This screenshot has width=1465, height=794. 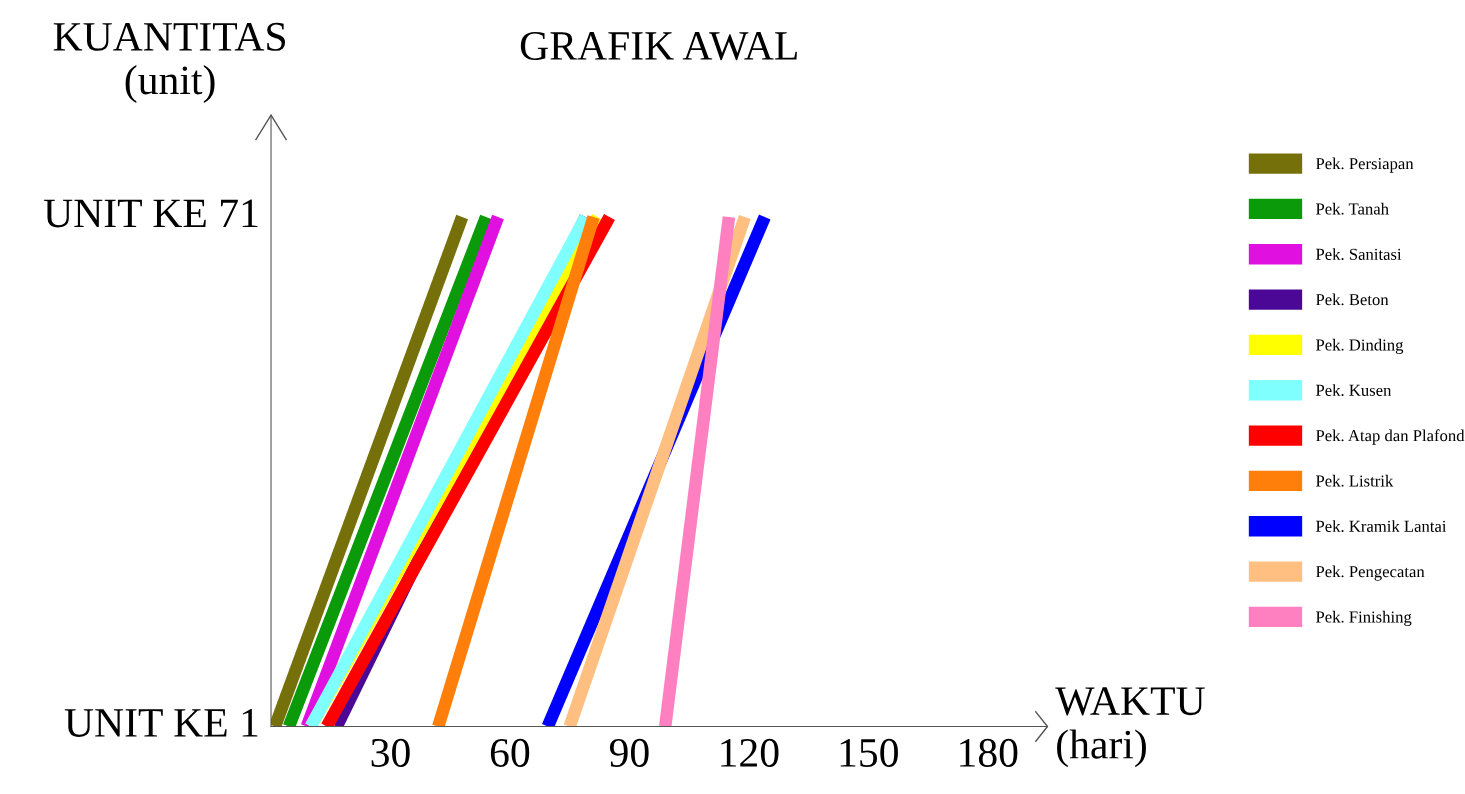 I want to click on x-tick-label: 90, so click(x=629, y=752).